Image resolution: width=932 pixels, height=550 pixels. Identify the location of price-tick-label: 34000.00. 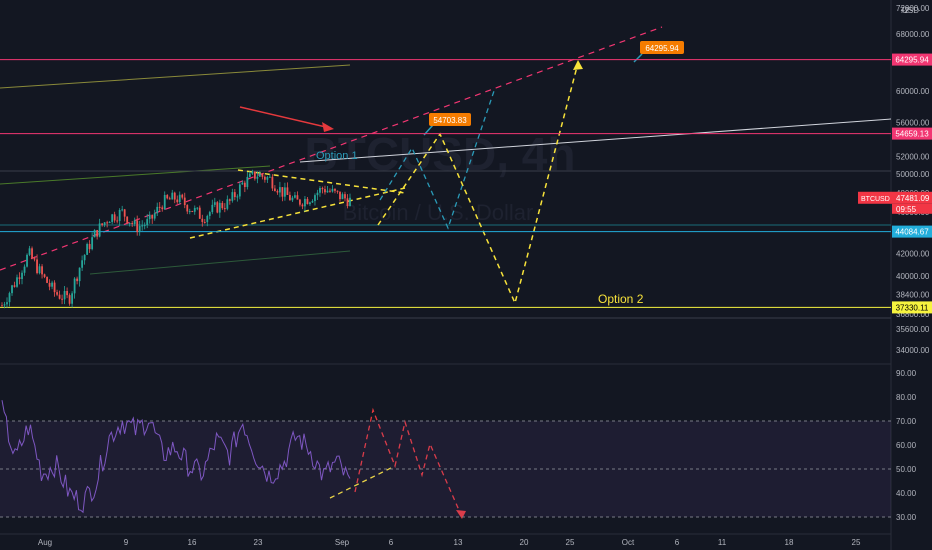
(913, 350).